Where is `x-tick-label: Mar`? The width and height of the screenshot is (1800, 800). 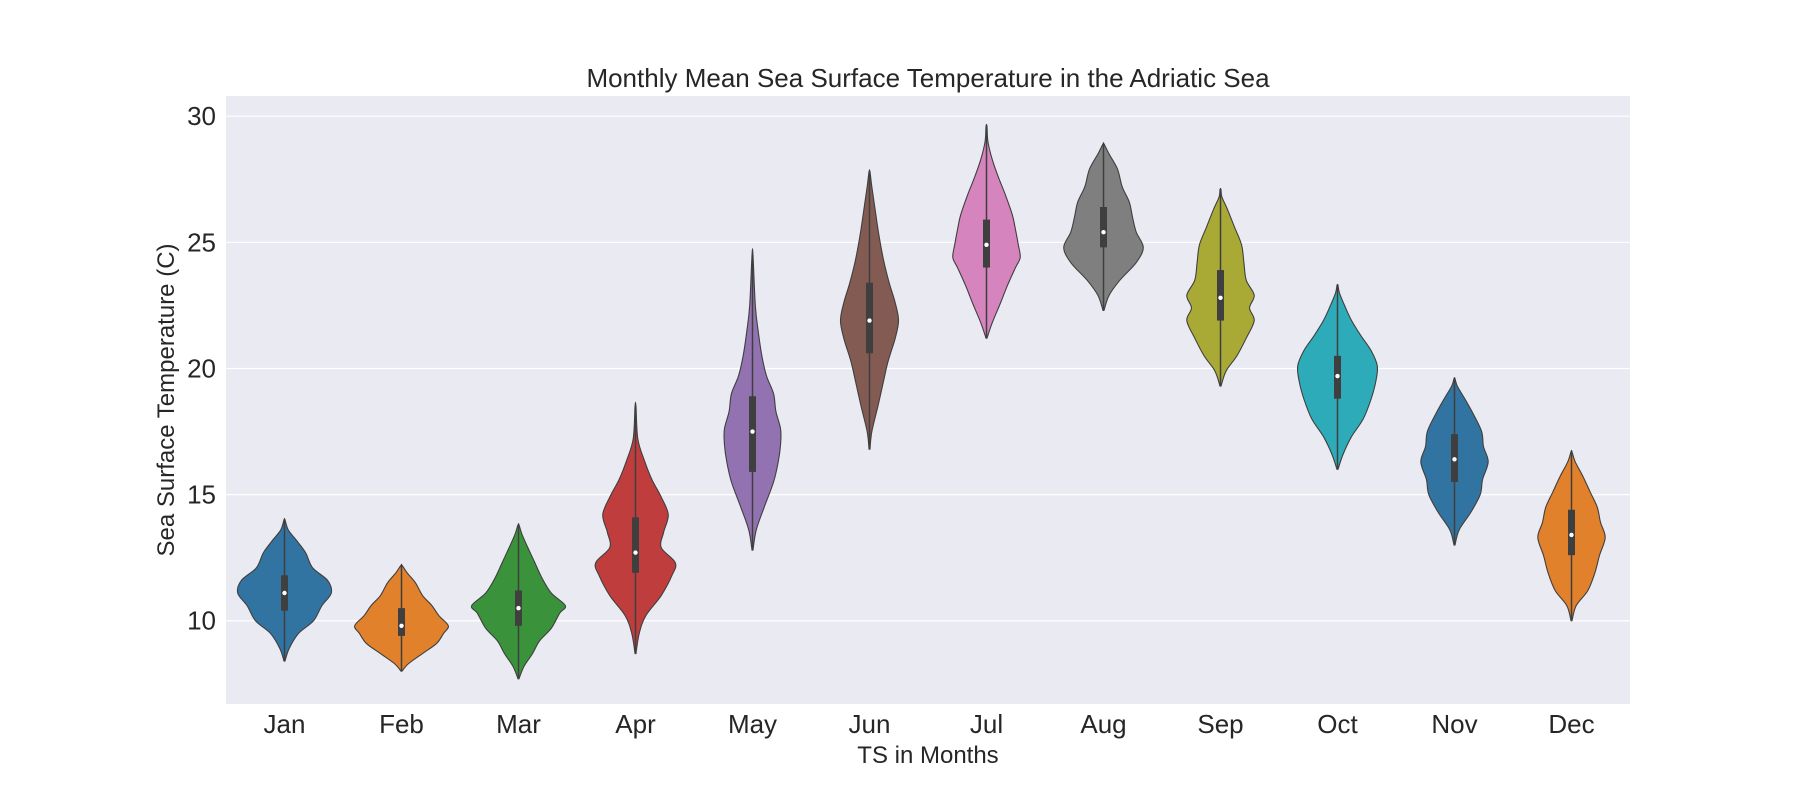 x-tick-label: Mar is located at coordinates (518, 724).